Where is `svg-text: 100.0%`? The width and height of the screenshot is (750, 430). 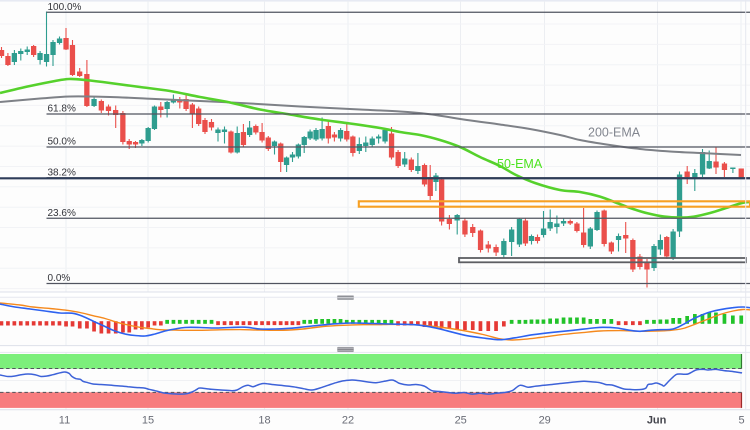 svg-text: 100.0% is located at coordinates (65, 7).